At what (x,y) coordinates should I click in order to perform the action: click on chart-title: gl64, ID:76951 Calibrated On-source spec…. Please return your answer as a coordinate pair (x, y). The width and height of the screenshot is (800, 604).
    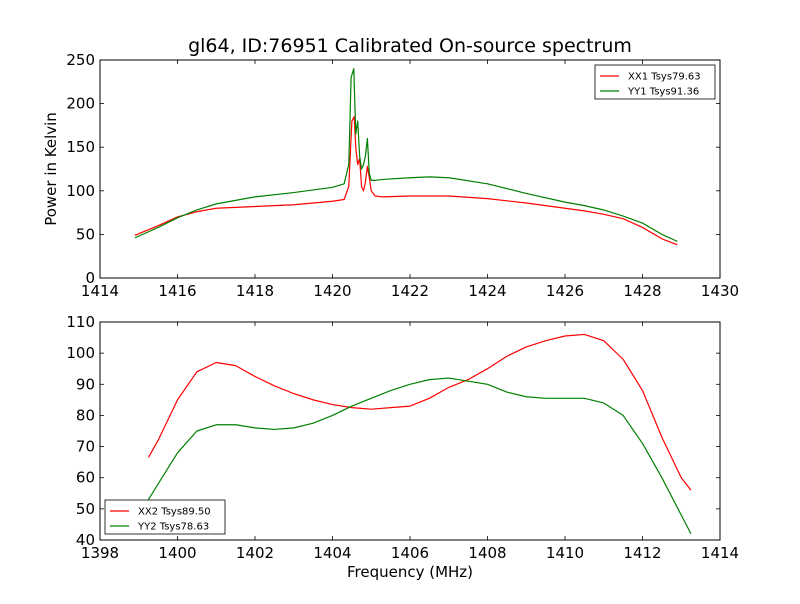
    Looking at the image, I should click on (410, 46).